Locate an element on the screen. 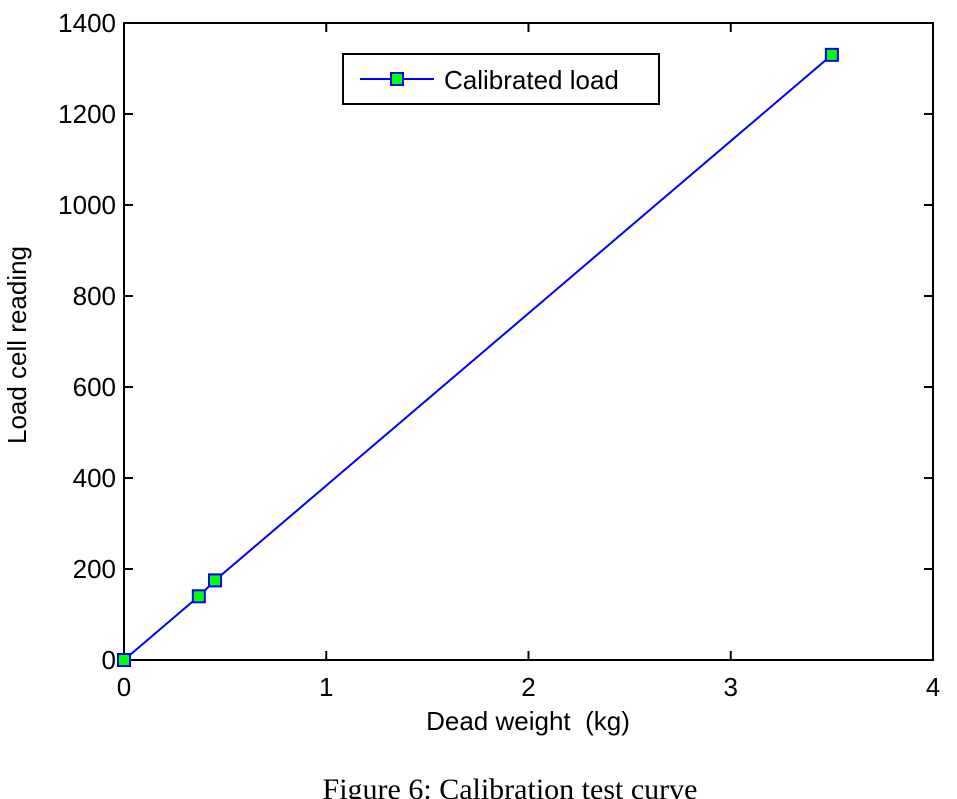 The width and height of the screenshot is (957, 799). figure-caption: Figure 6: Calibration test curve is located at coordinates (510, 786).